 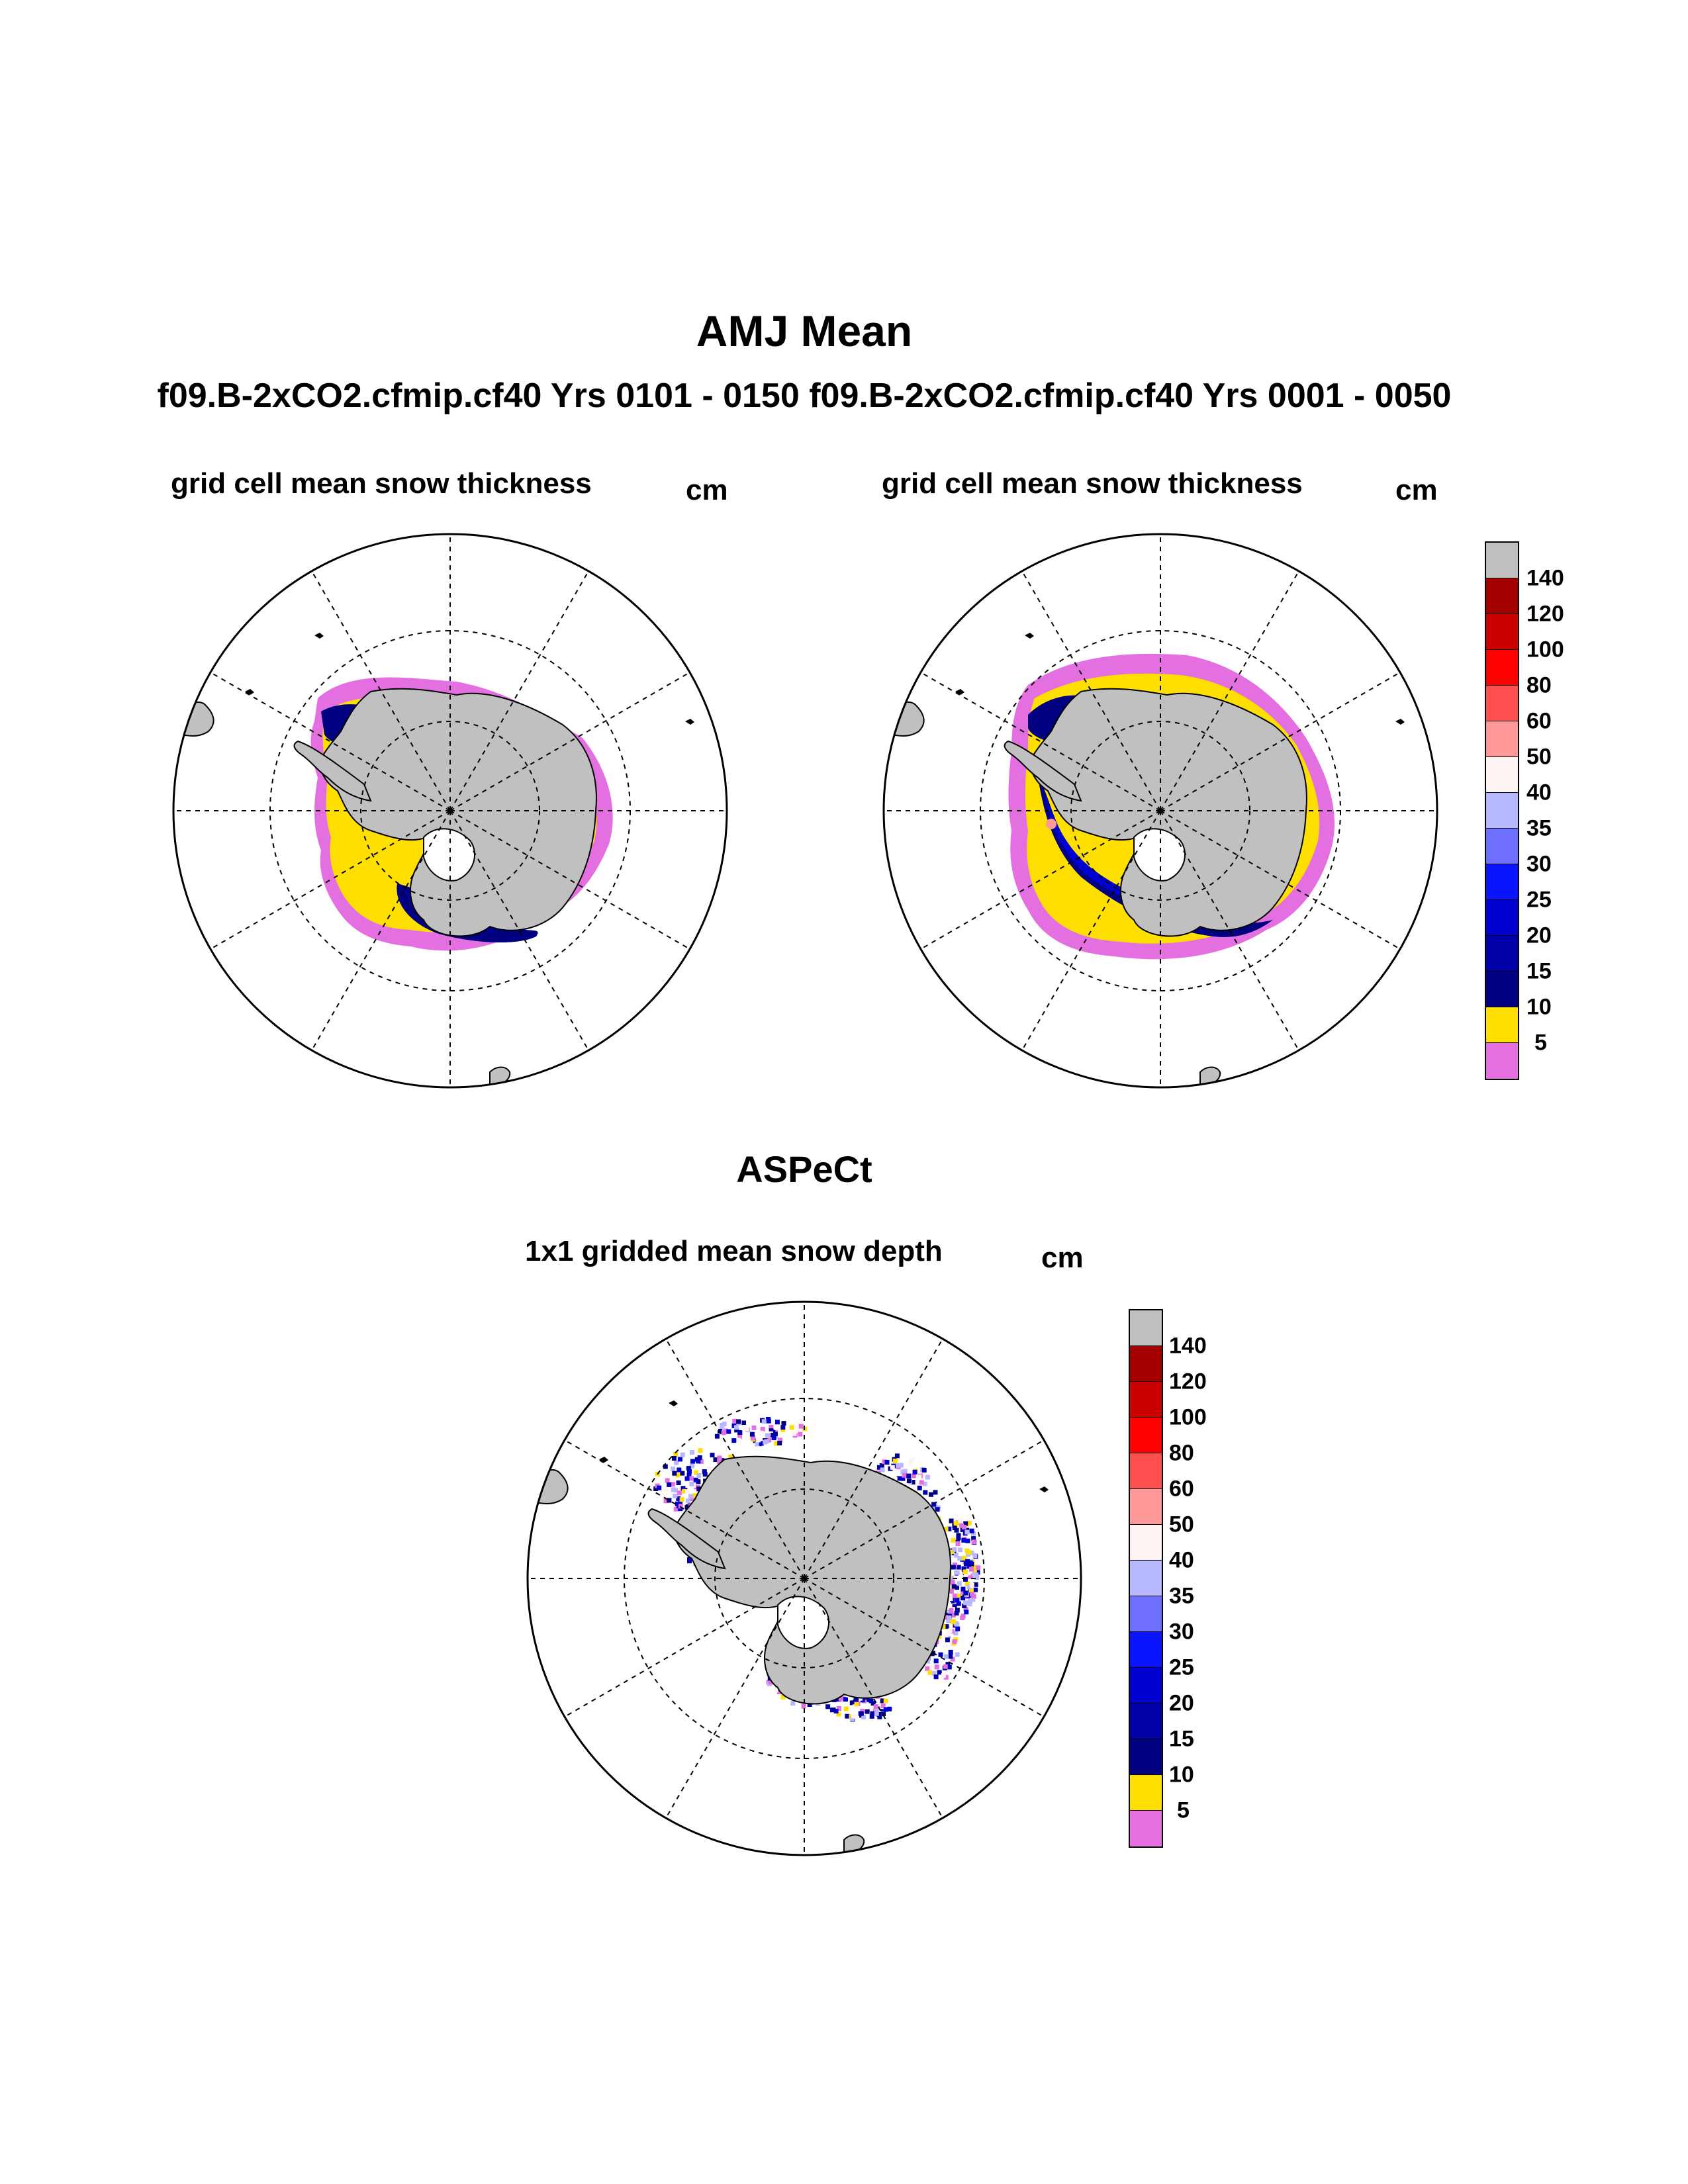 I want to click on left-panel-title: grid cell mean snow thickness, so click(x=381, y=483).